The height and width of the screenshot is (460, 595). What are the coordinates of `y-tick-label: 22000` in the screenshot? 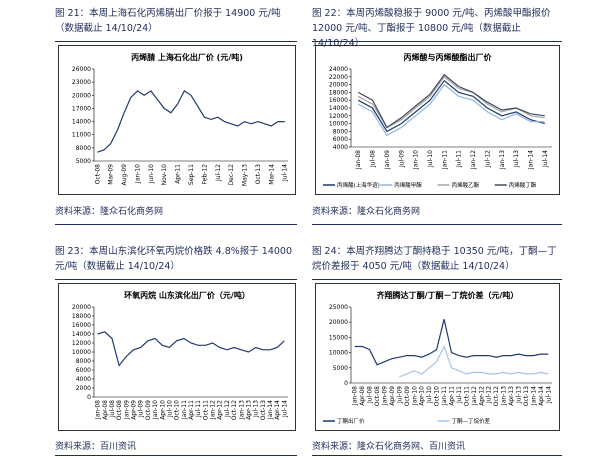 It's located at (338, 77).